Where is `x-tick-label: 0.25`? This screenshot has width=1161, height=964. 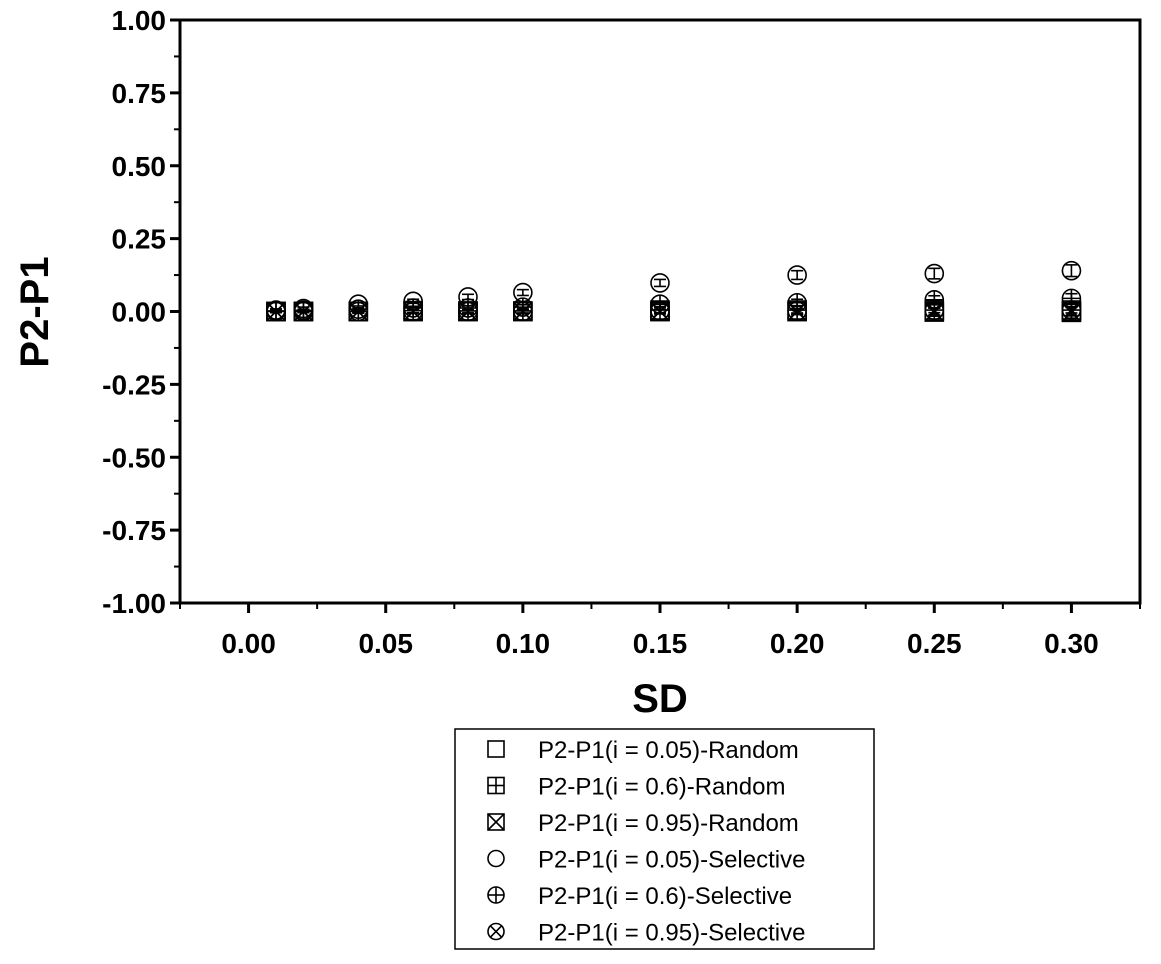 x-tick-label: 0.25 is located at coordinates (934, 643).